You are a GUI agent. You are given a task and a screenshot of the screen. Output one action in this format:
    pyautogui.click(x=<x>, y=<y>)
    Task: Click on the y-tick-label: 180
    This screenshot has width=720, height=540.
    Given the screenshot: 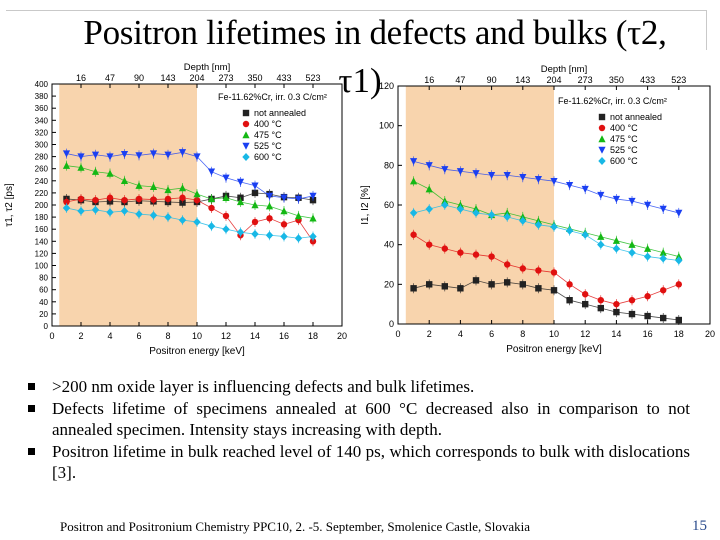 What is the action you would take?
    pyautogui.click(x=42, y=217)
    